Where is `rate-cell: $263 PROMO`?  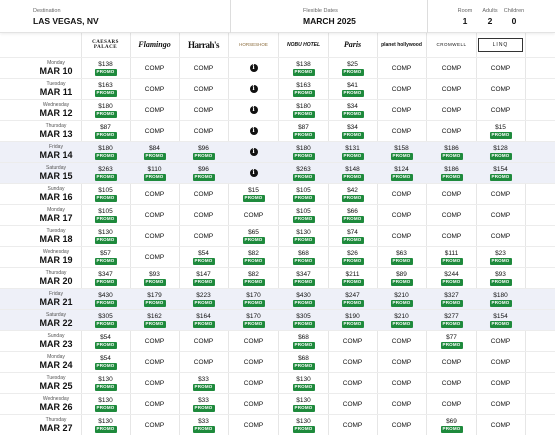
rate-cell: $263 PROMO is located at coordinates (303, 173).